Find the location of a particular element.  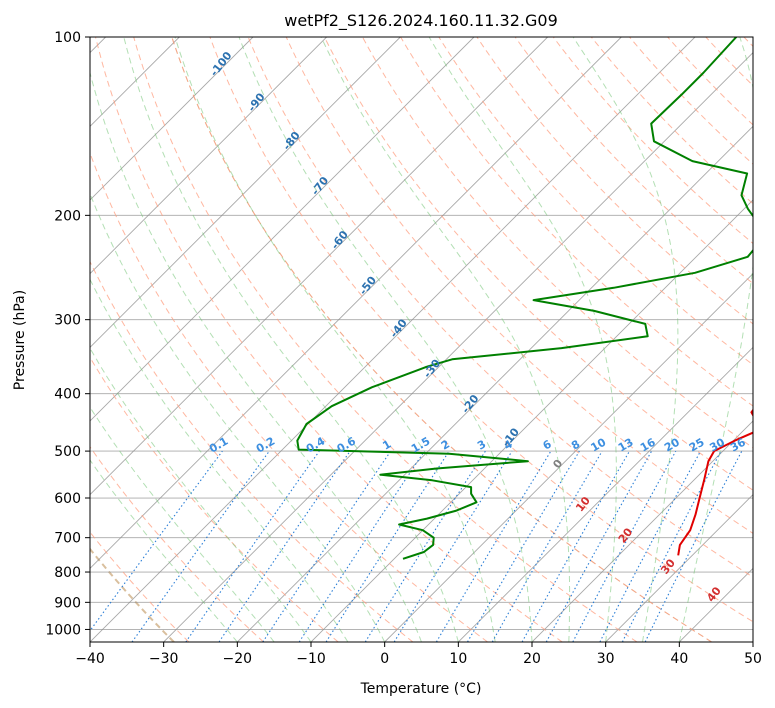

mixing-ratio-label: 30 is located at coordinates (717, 444).